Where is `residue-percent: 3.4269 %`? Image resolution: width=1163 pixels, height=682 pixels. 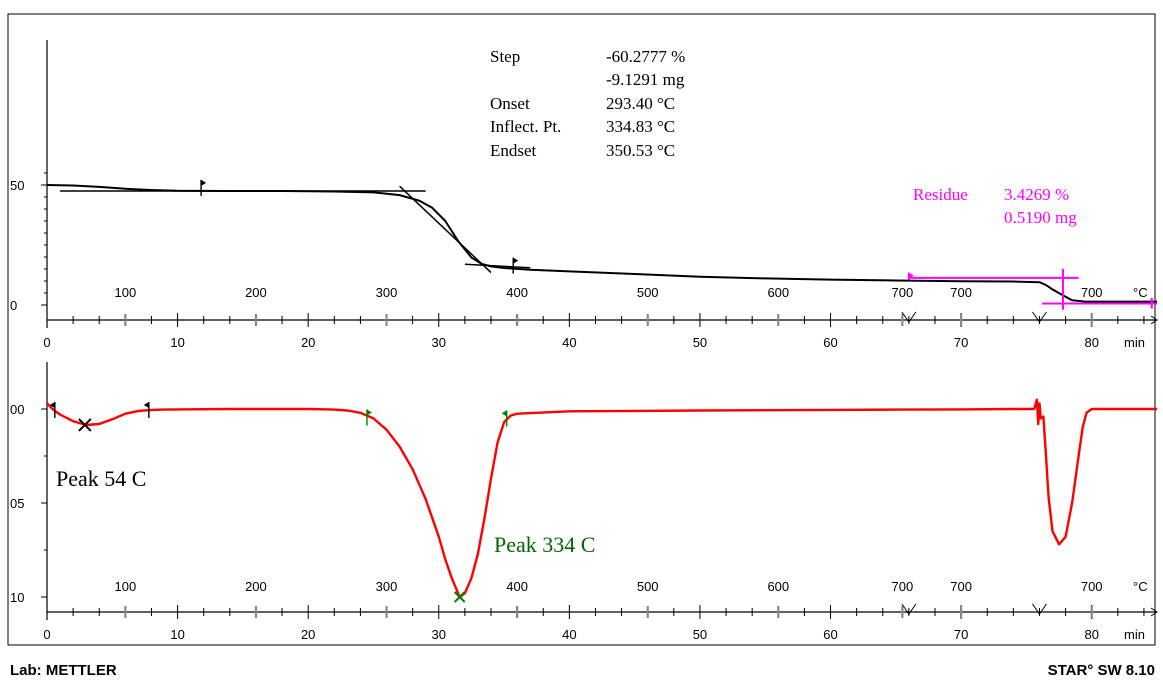
residue-percent: 3.4269 % is located at coordinates (1036, 194).